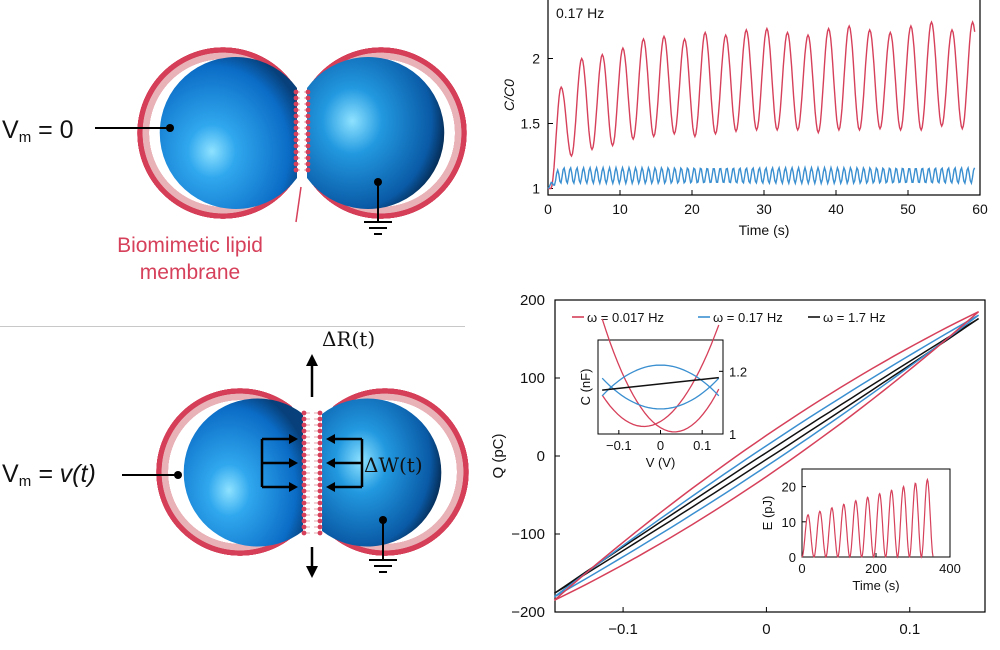 Image resolution: width=1000 pixels, height=650 pixels. What do you see at coordinates (980, 209) in the screenshot?
I see `x-tick-label: 60` at bounding box center [980, 209].